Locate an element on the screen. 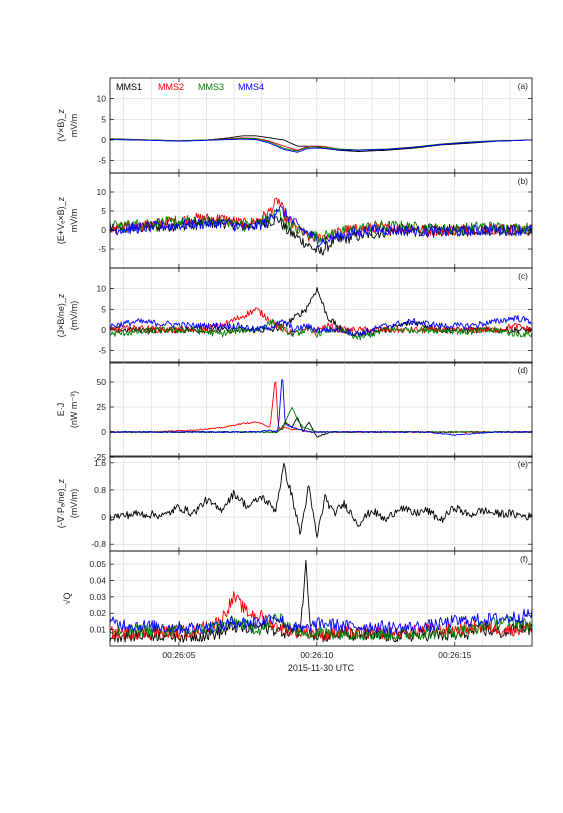 The image size is (563, 813). y-tick-label: 25 is located at coordinates (102, 407).